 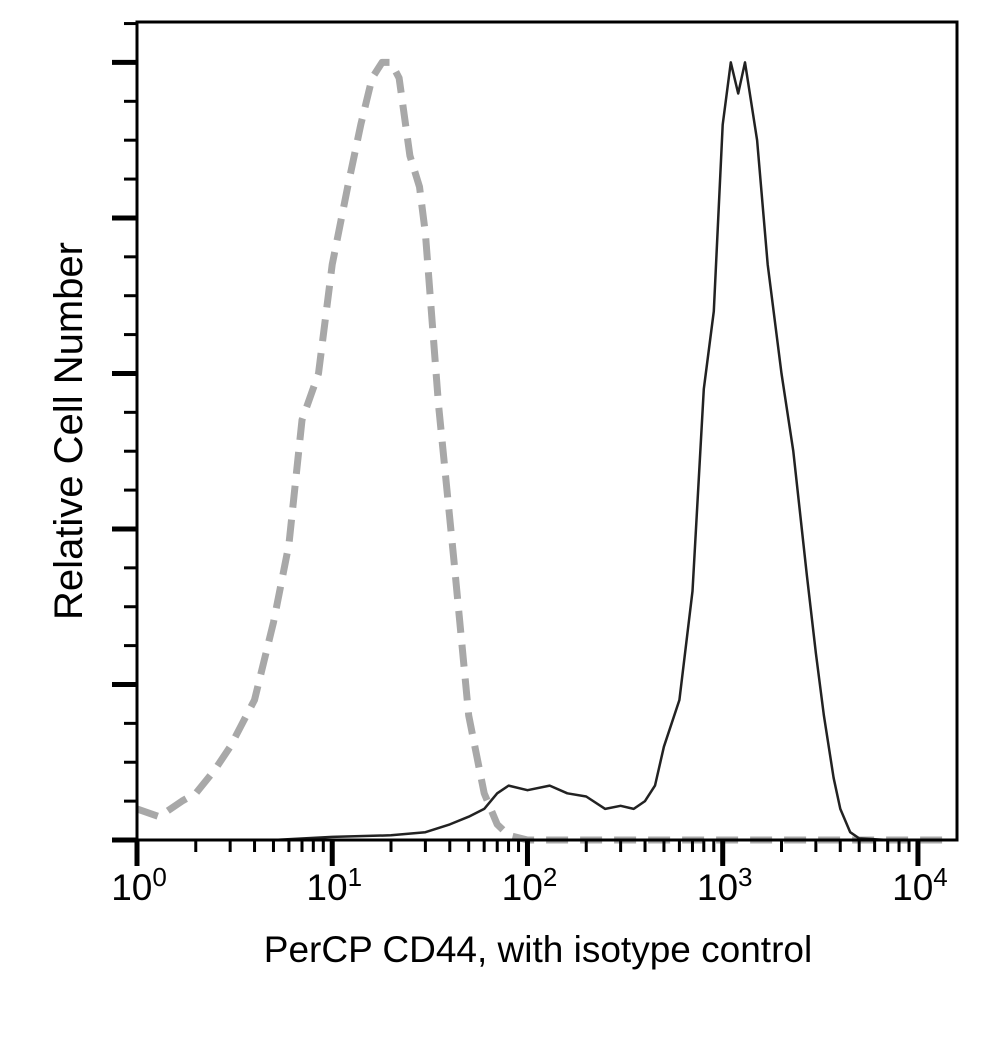 I want to click on x-tick-label: 10², so click(x=530, y=885).